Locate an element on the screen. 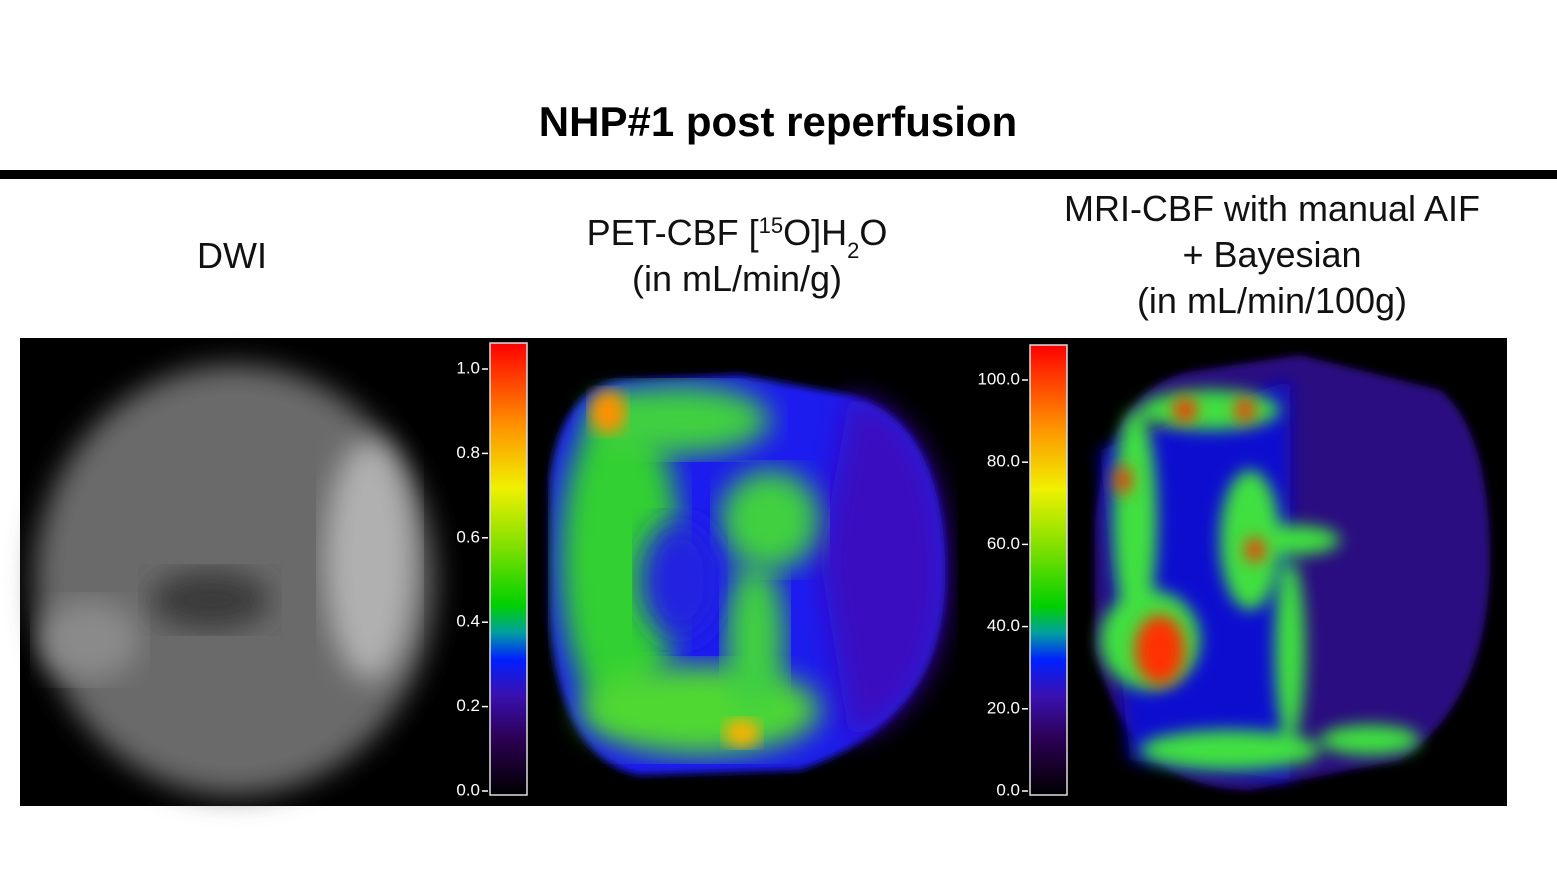 The image size is (1557, 876). label-part: 15 is located at coordinates (771, 225).